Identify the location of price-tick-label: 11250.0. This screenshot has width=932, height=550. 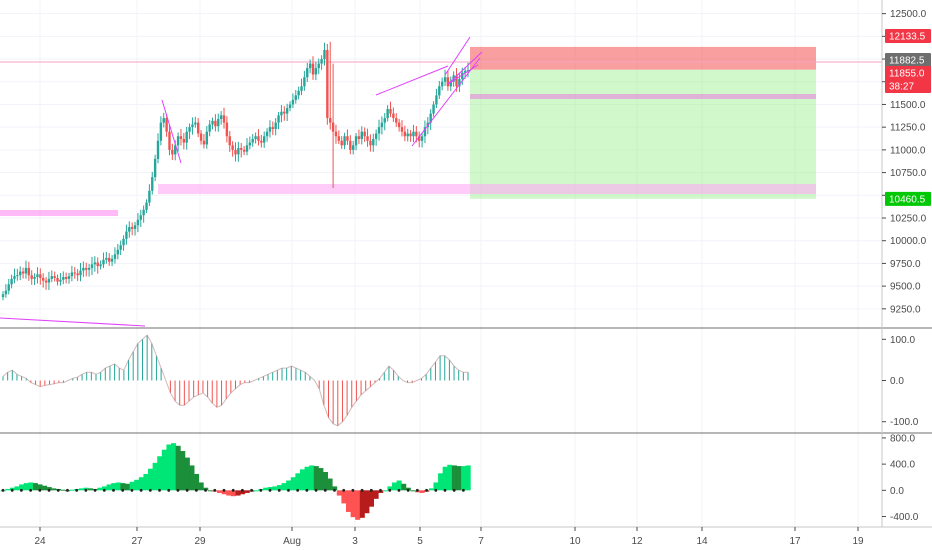
(908, 128).